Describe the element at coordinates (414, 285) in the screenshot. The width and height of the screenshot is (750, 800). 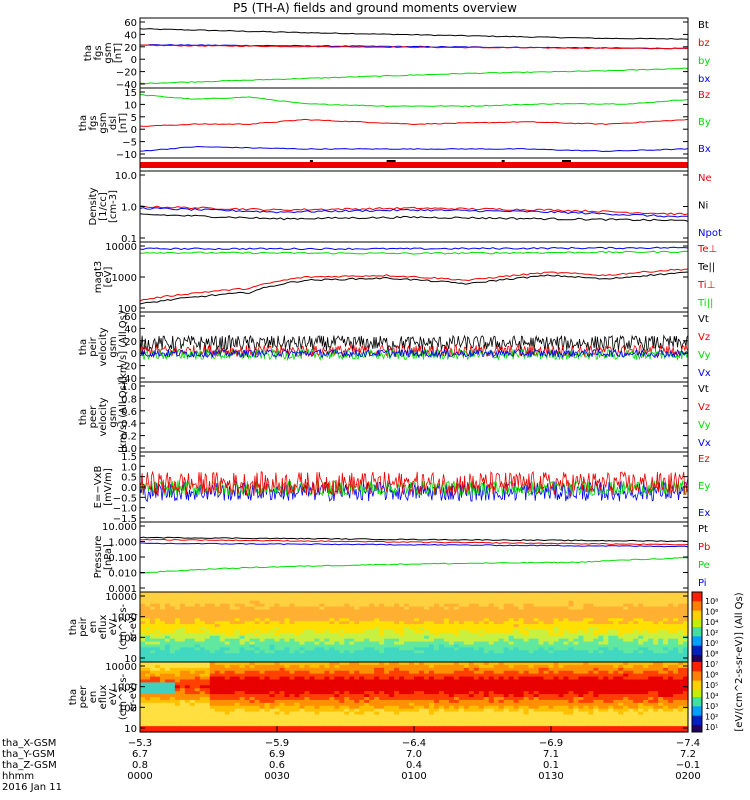
I see `series-Ti⊥` at that location.